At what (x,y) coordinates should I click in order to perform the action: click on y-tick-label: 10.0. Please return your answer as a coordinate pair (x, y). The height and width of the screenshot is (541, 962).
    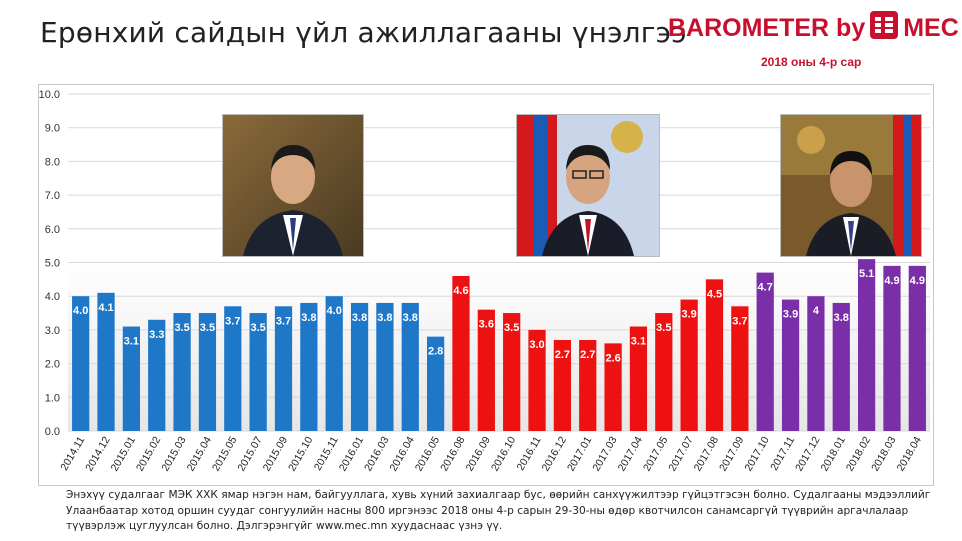
    Looking at the image, I should click on (49, 95).